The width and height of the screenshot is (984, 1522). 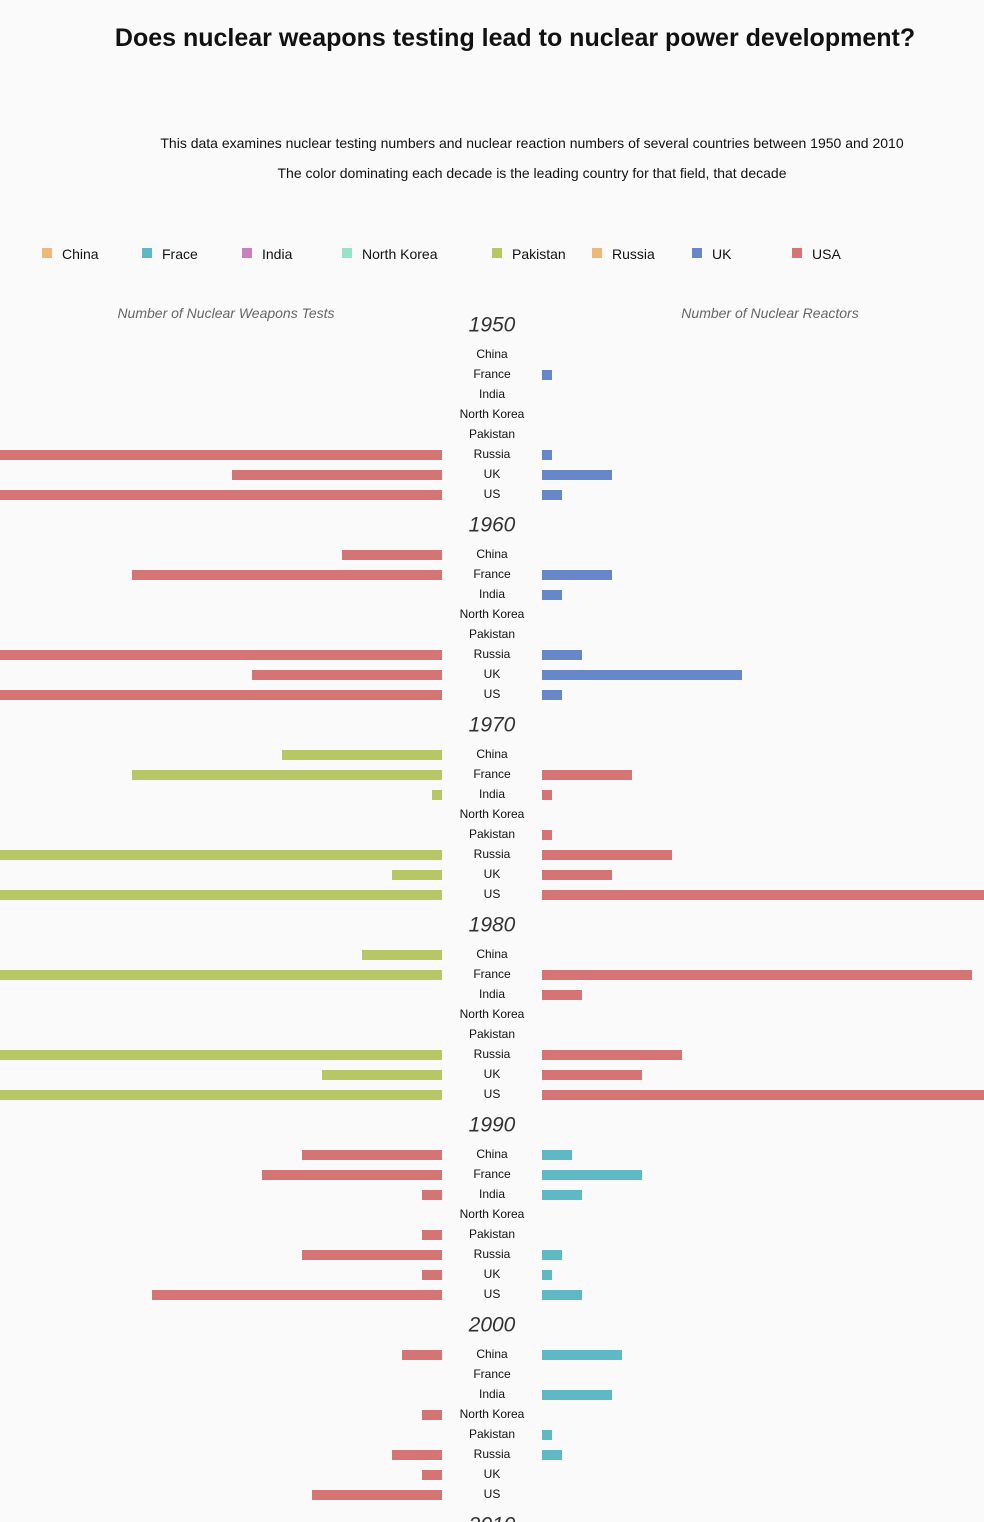 I want to click on right-axis-title: Number of Nuclear Reactors, so click(x=770, y=313).